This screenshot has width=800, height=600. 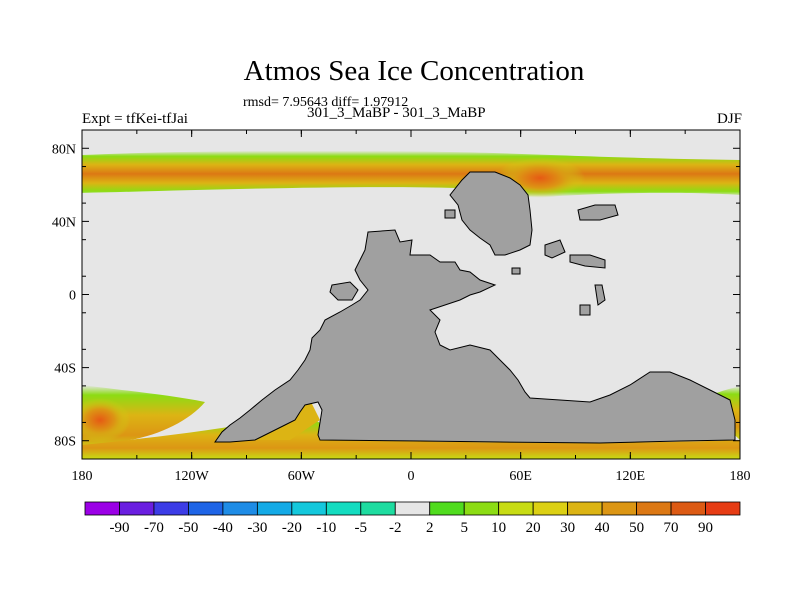 What do you see at coordinates (587, 261) in the screenshot?
I see `land-island-d` at bounding box center [587, 261].